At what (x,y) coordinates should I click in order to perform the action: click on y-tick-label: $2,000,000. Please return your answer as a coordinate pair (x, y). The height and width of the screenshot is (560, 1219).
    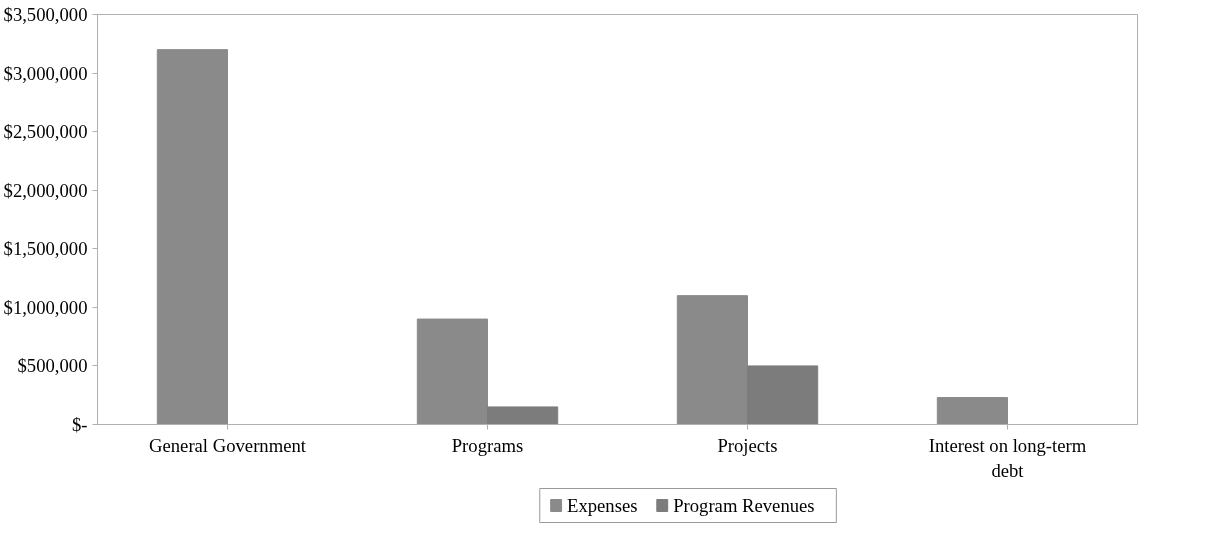
    Looking at the image, I should click on (45, 190).